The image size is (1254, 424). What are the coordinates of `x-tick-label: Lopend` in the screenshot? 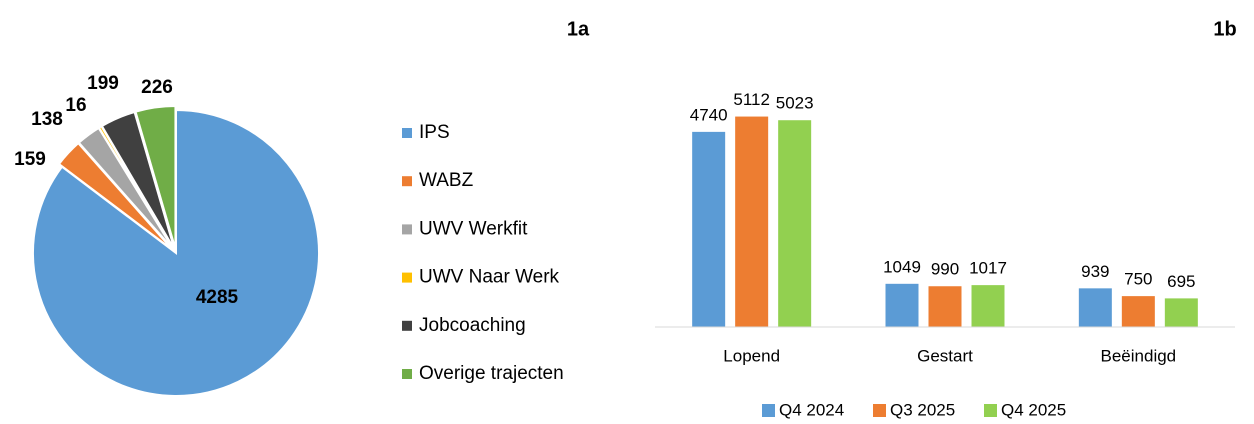 It's located at (751, 355).